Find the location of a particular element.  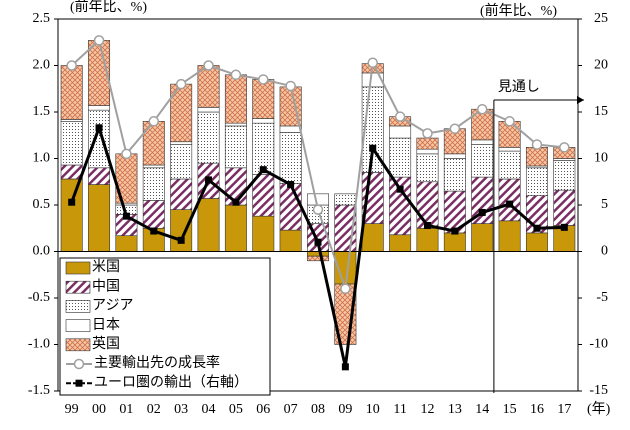

x-tick-label: 12 is located at coordinates (427, 409).